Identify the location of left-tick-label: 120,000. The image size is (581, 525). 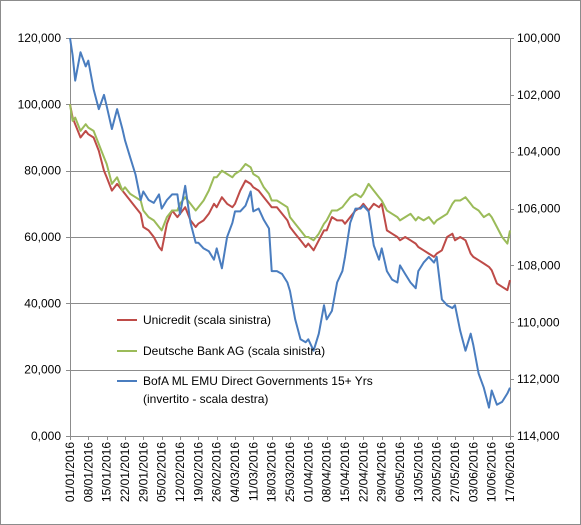
(40, 38).